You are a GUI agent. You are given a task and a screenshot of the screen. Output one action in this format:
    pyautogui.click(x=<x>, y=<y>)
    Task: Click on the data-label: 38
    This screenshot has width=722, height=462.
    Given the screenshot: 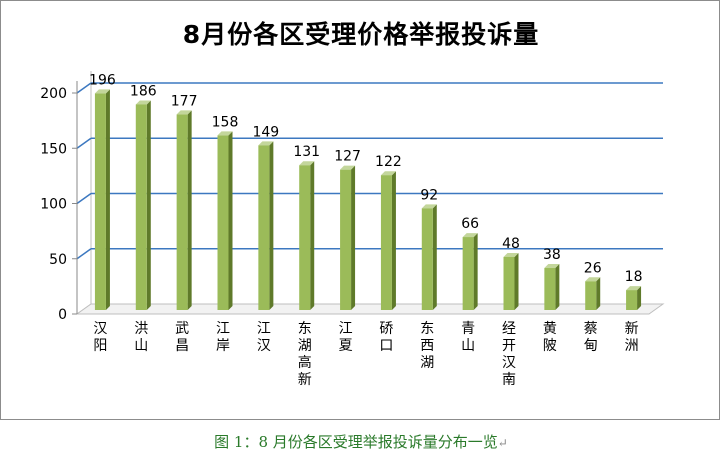 What is the action you would take?
    pyautogui.click(x=552, y=255)
    